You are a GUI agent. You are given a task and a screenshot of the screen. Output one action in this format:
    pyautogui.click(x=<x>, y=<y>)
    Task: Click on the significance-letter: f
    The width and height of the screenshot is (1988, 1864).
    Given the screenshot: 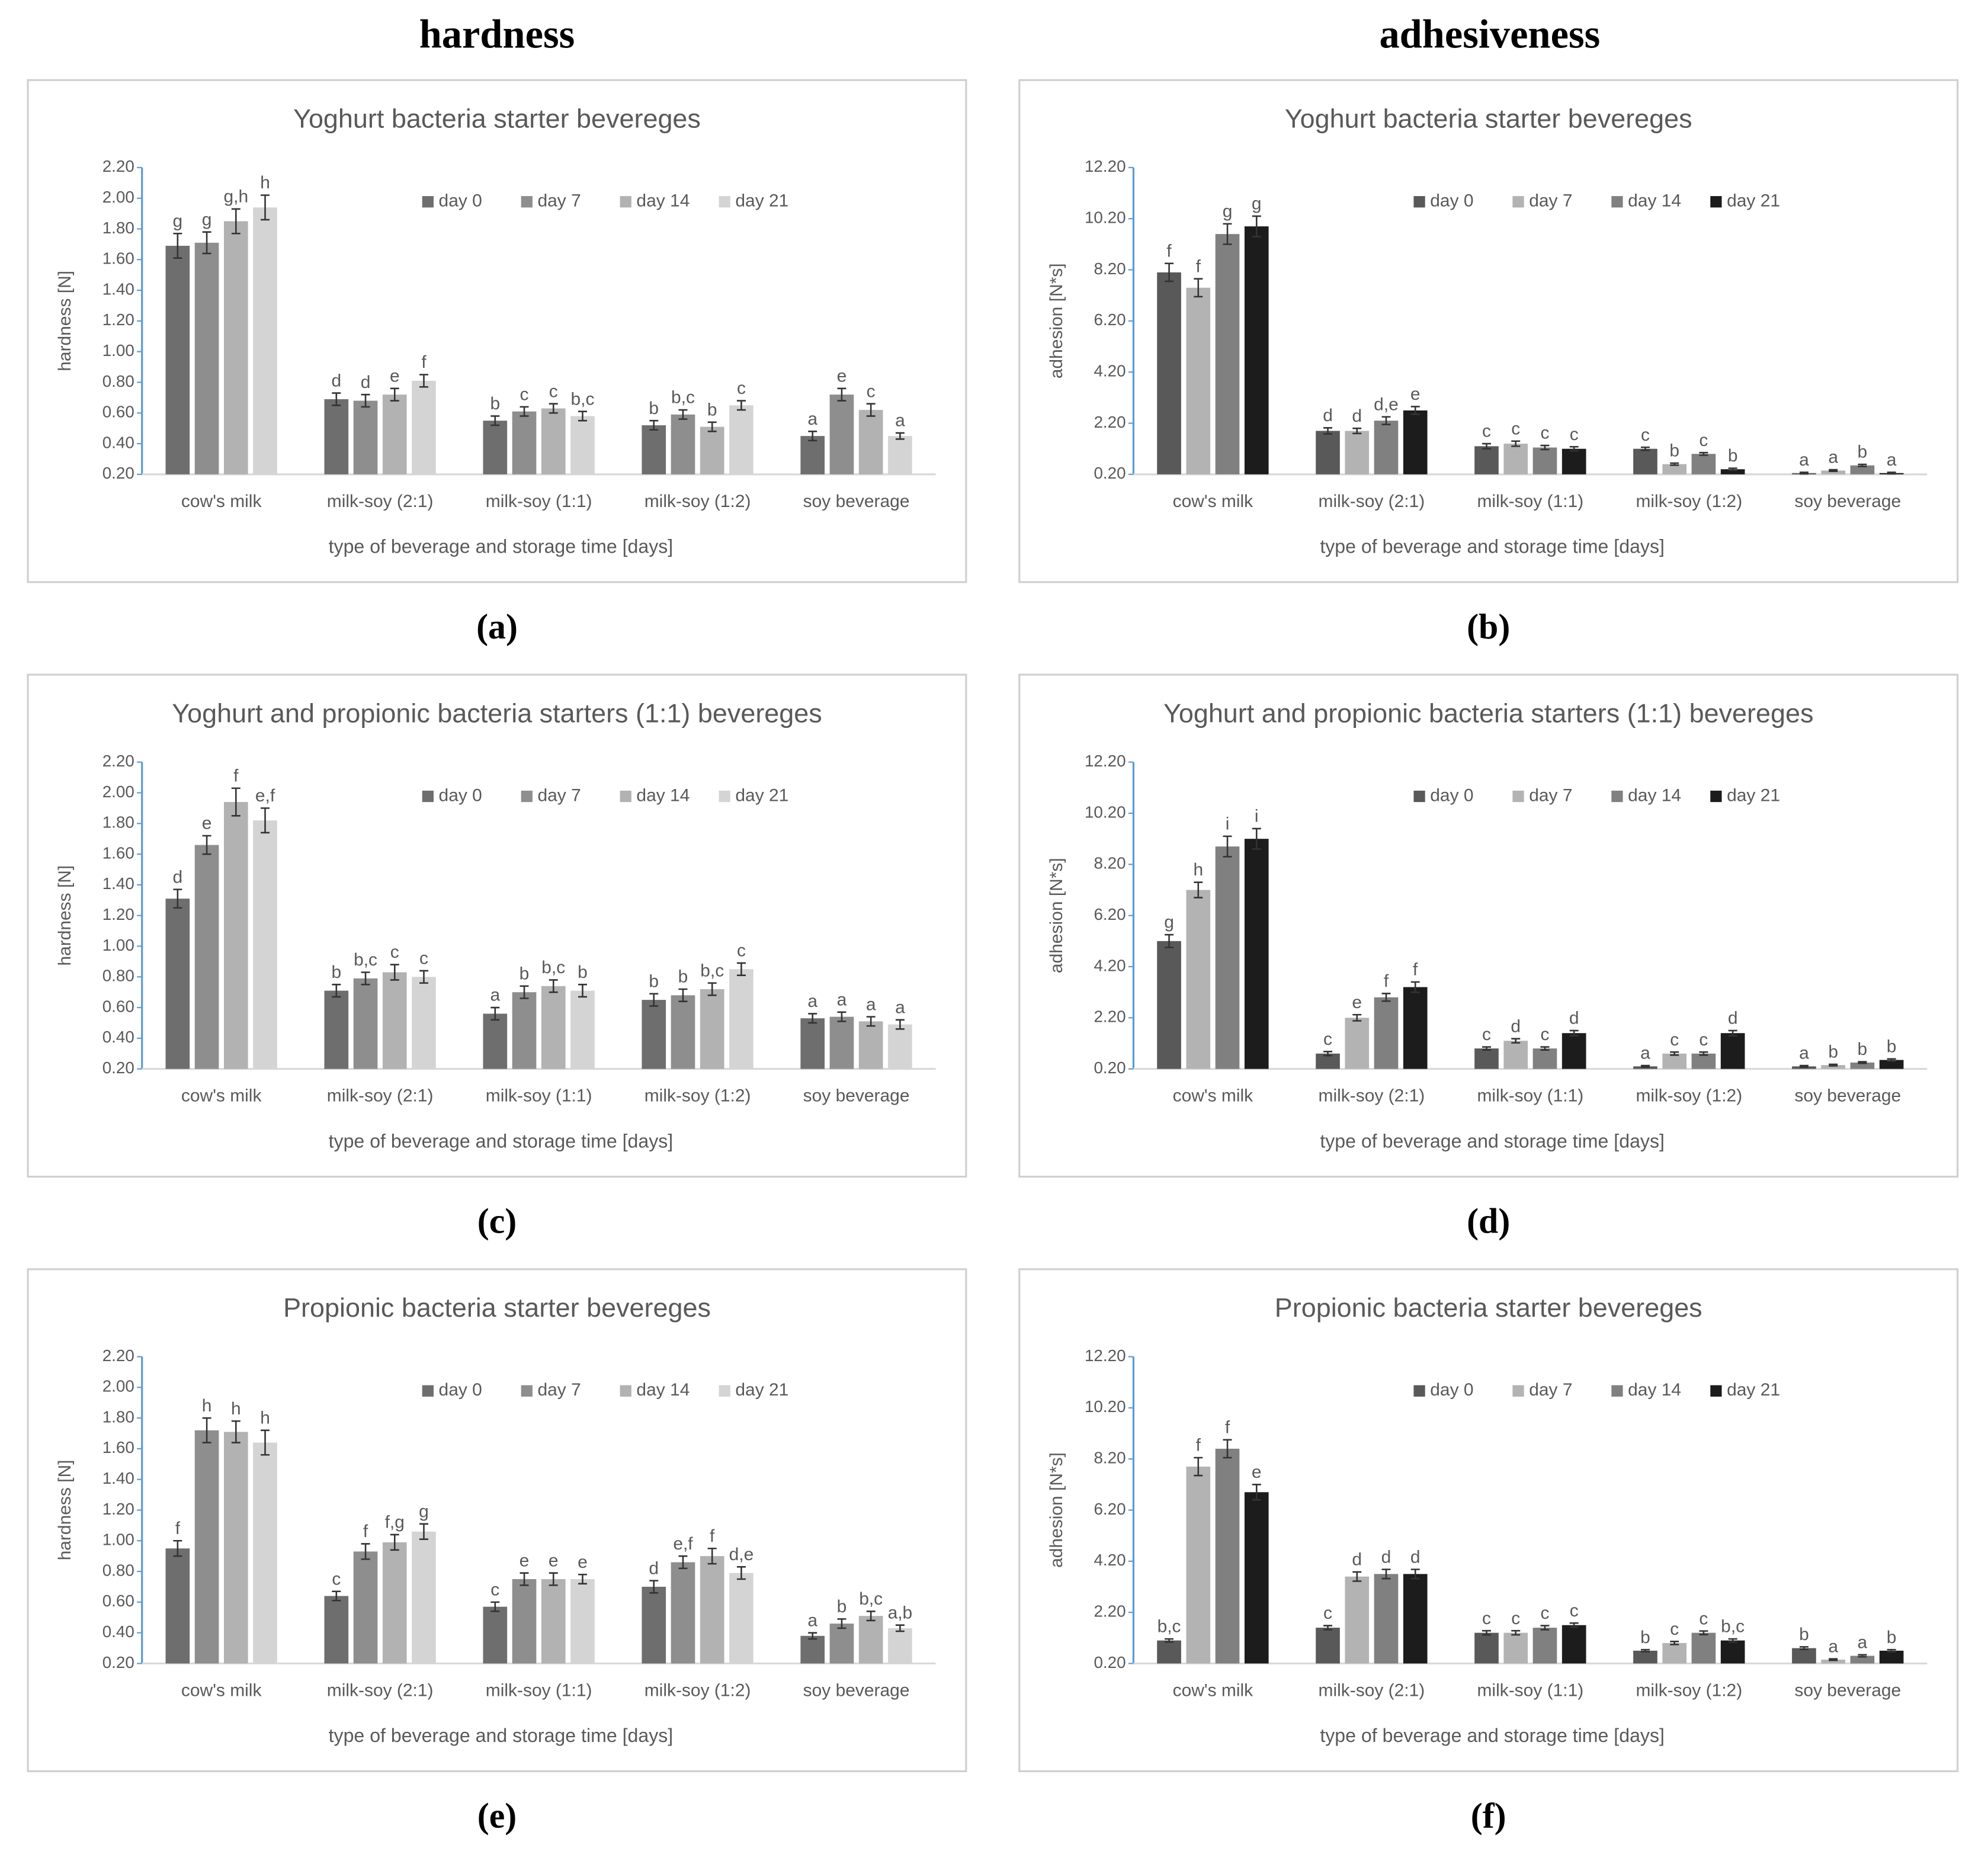 What is the action you would take?
    pyautogui.click(x=712, y=1536)
    